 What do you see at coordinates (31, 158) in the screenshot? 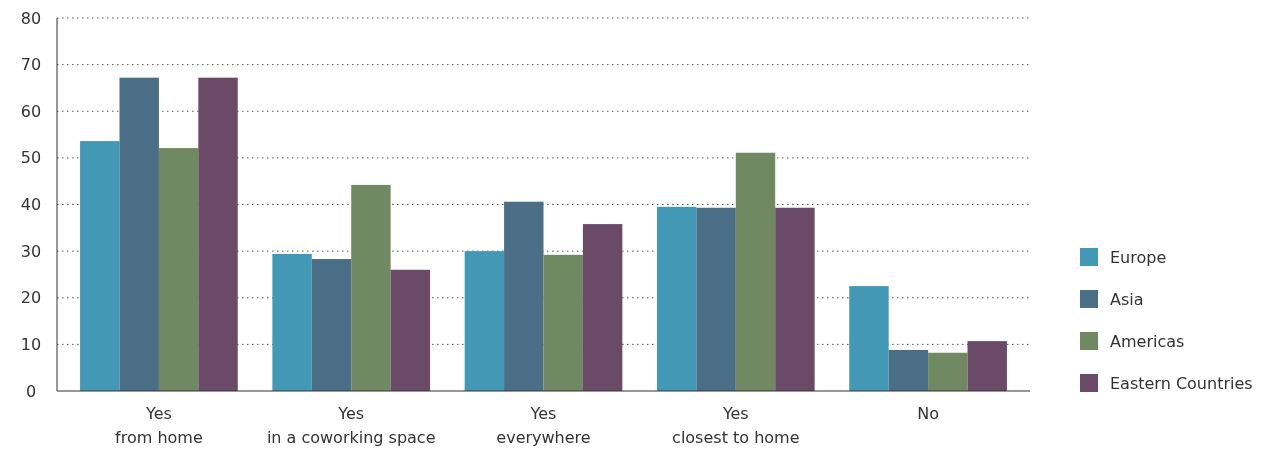
I see `y-tick-label: 50` at bounding box center [31, 158].